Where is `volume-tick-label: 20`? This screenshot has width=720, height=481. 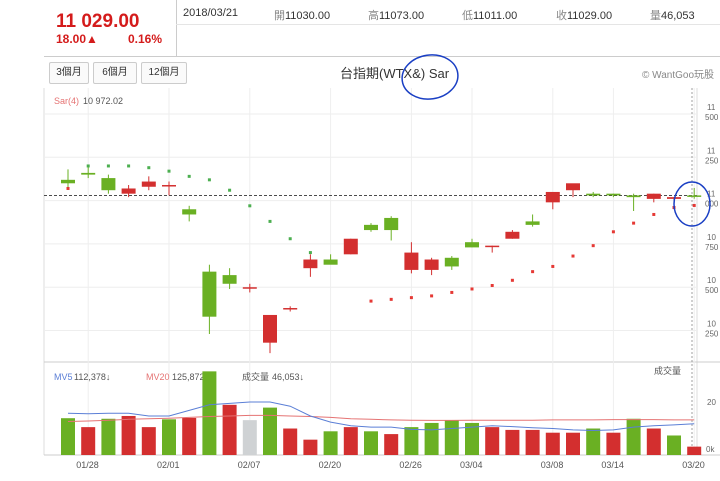 volume-tick-label: 20 is located at coordinates (711, 402).